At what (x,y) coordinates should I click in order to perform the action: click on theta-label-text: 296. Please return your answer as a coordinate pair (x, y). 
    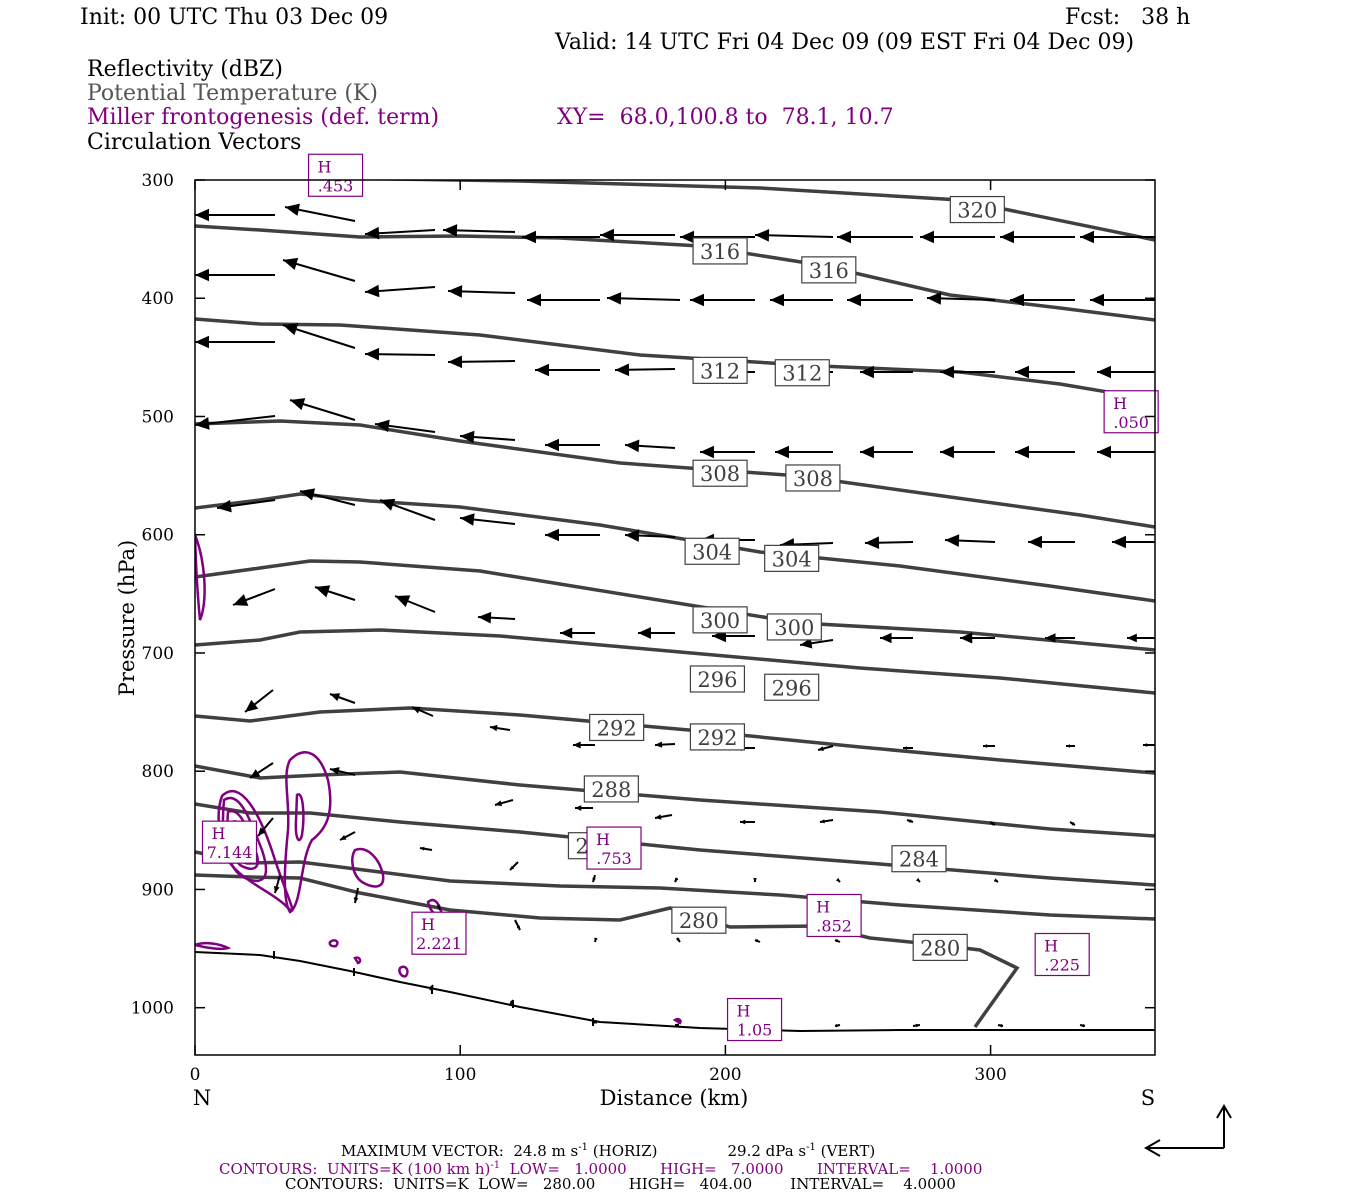
    Looking at the image, I should click on (792, 688).